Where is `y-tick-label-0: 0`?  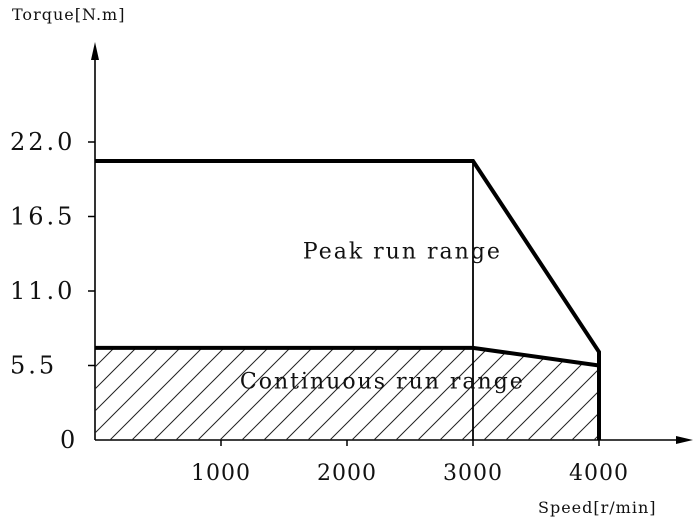
y-tick-label-0: 0 is located at coordinates (69, 440).